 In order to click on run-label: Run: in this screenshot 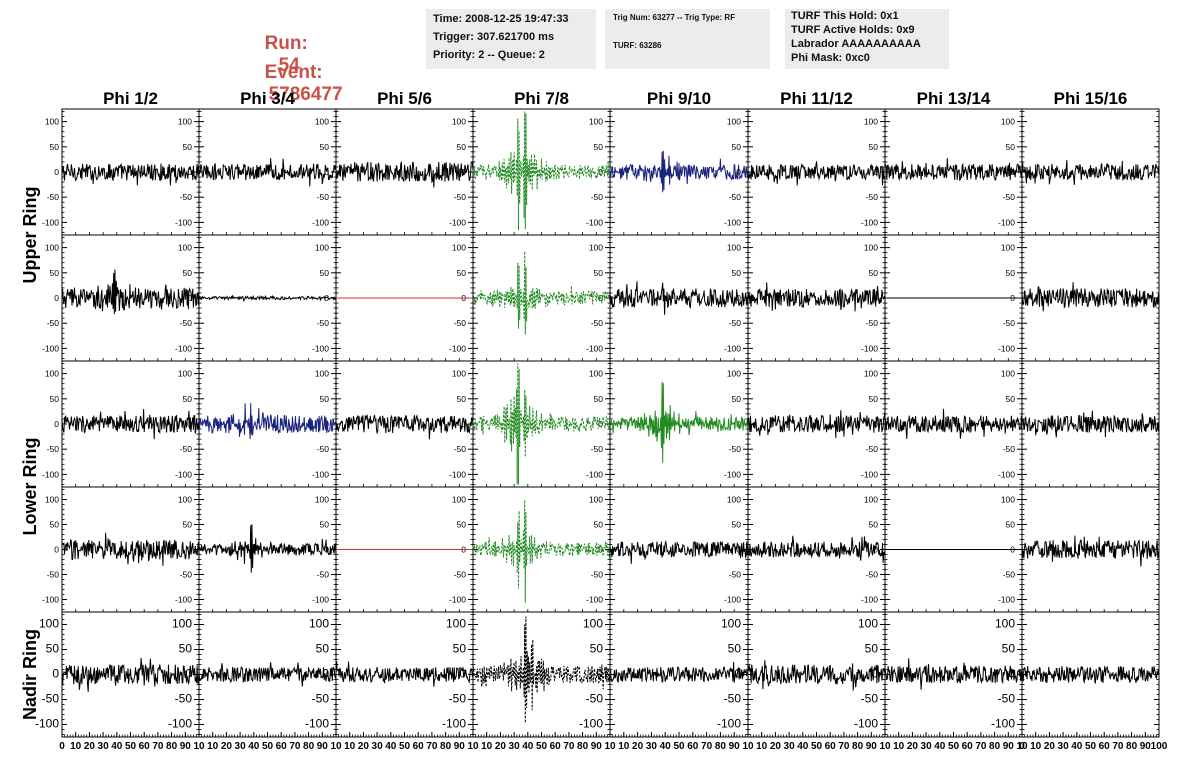, I will do `click(286, 43)`.